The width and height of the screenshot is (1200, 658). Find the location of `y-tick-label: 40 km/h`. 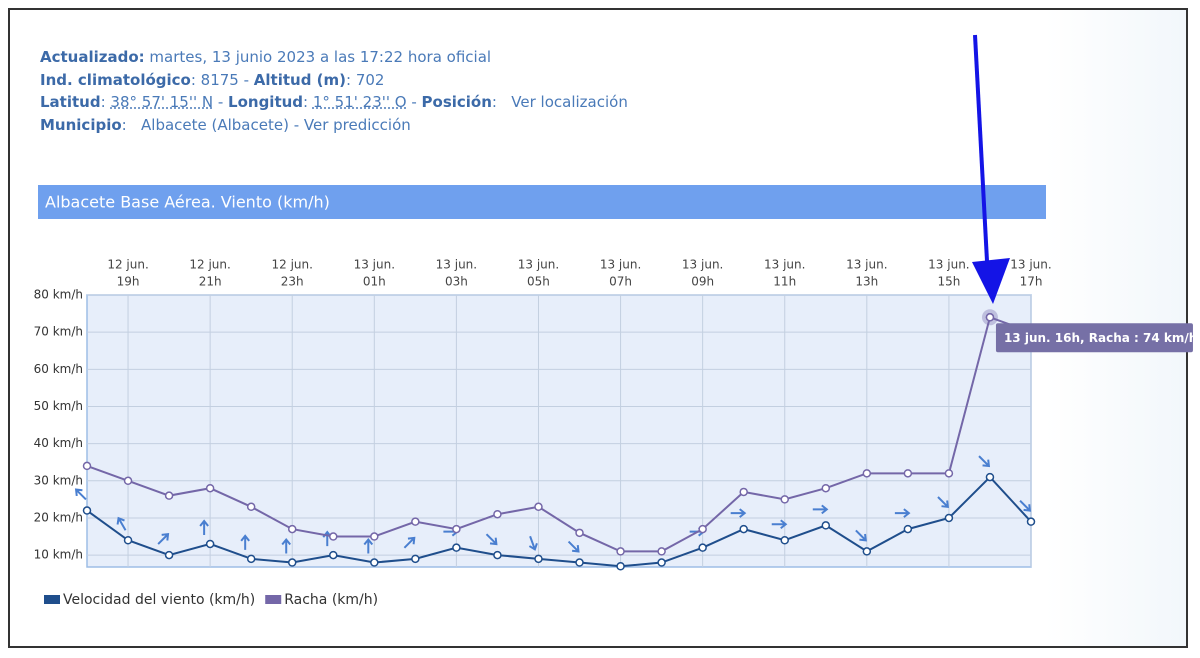

y-tick-label: 40 km/h is located at coordinates (58, 443).